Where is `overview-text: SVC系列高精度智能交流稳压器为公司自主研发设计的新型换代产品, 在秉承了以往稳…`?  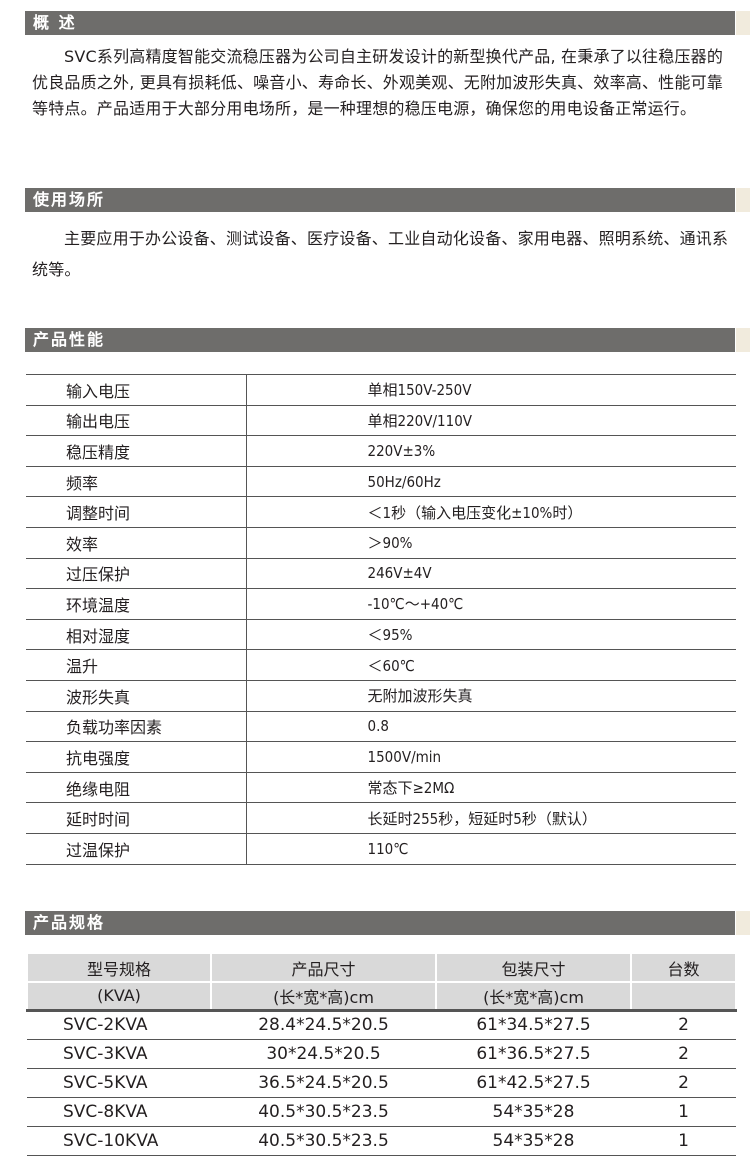
overview-text: SVC系列高精度智能交流稳压器为公司自主研发设计的新型换代产品, 在秉承了以往稳… is located at coordinates (378, 82).